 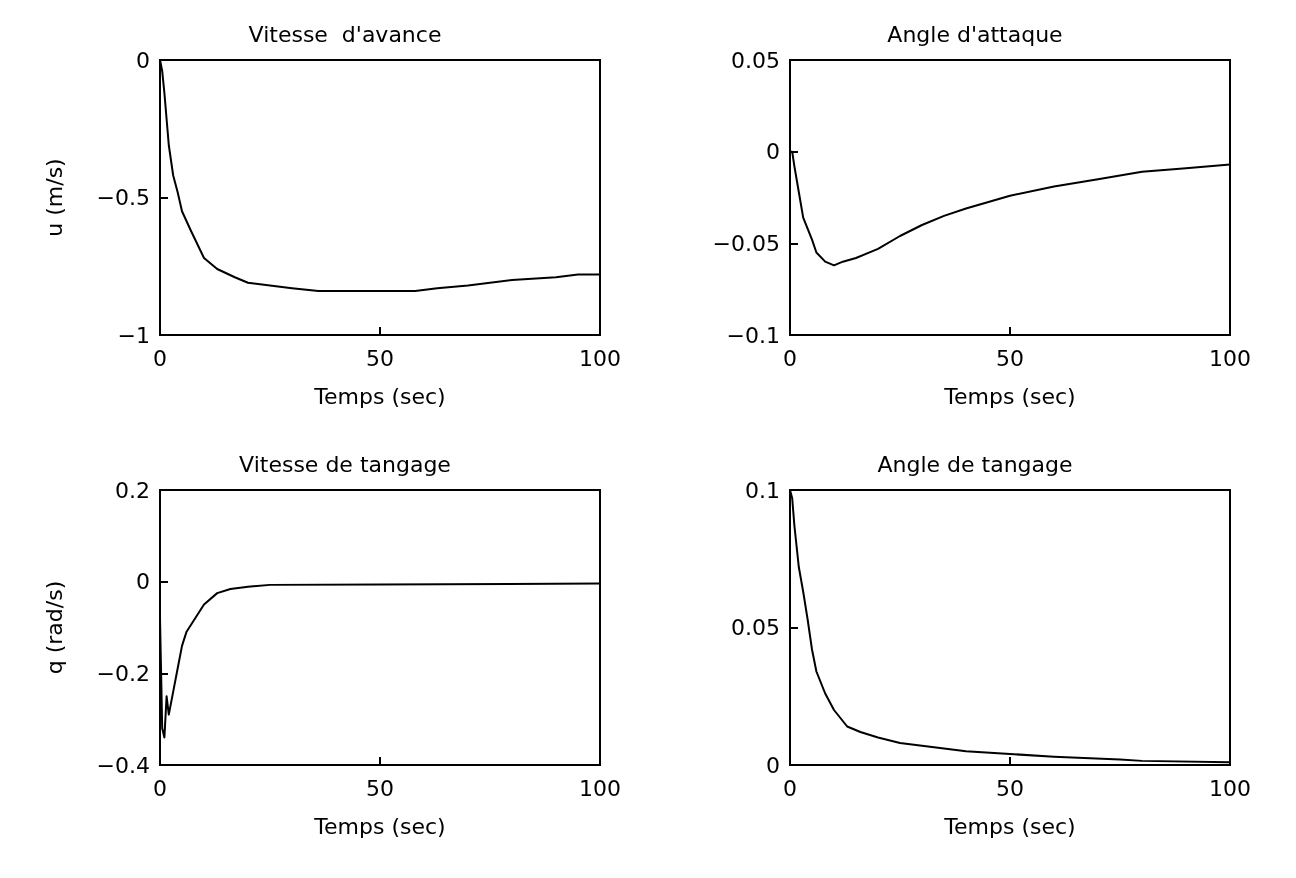 I want to click on chart-title: Angle de tangage, so click(x=975, y=464).